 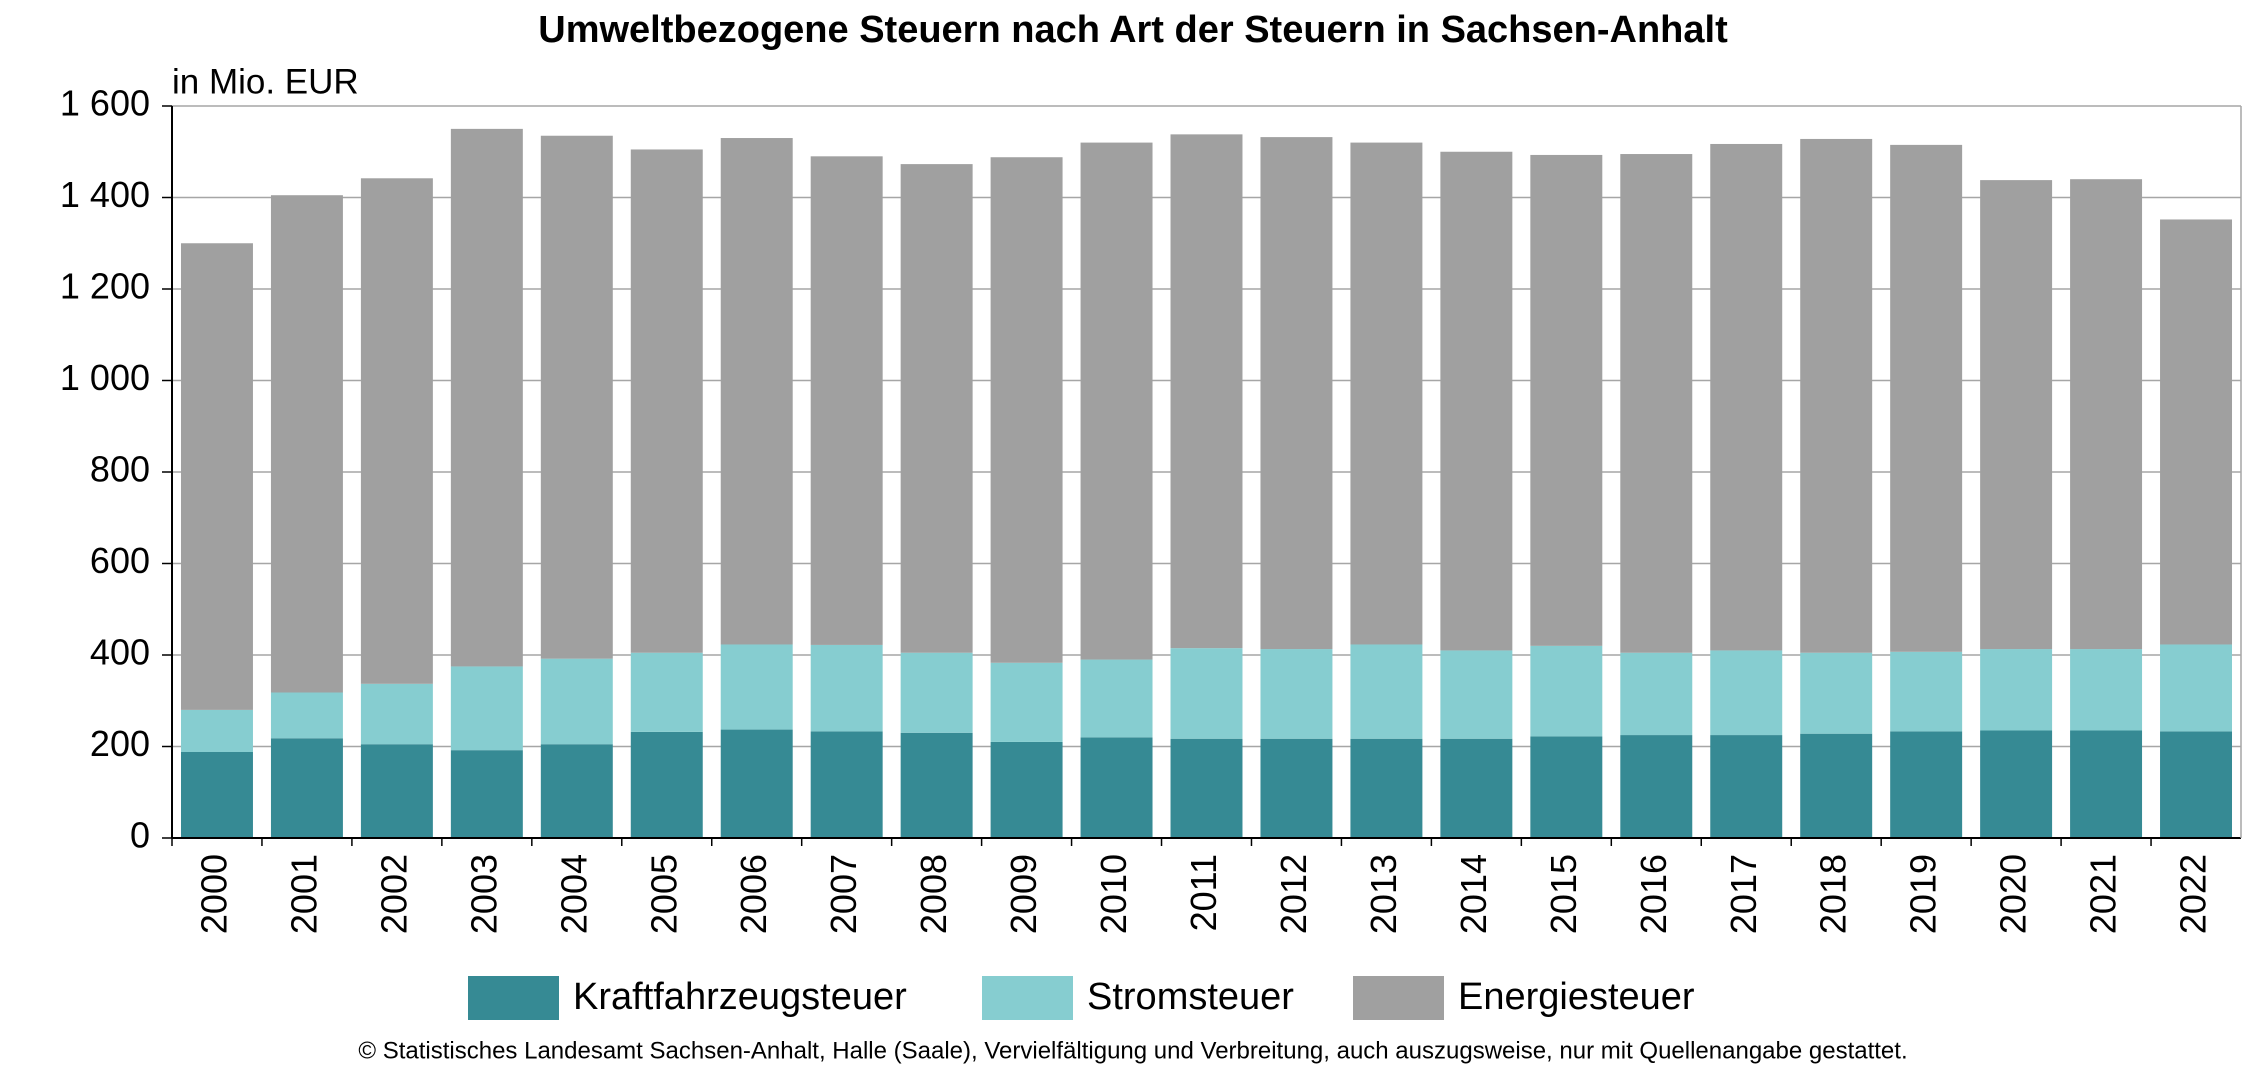 What do you see at coordinates (1653, 894) in the screenshot?
I see `x-tick-label: 2016` at bounding box center [1653, 894].